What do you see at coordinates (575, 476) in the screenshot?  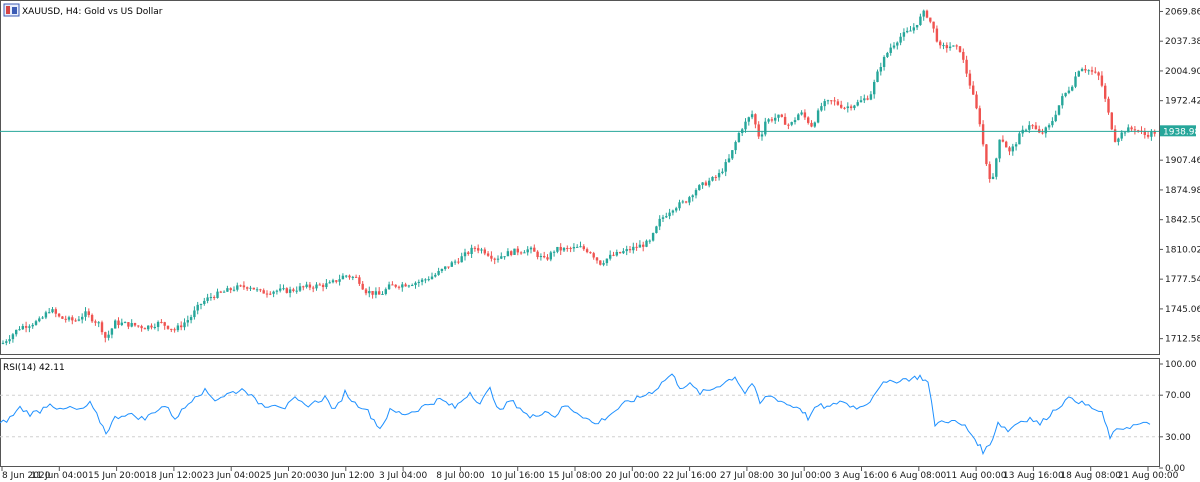 I see `time-tick-label: 15 Jul 08:00` at bounding box center [575, 476].